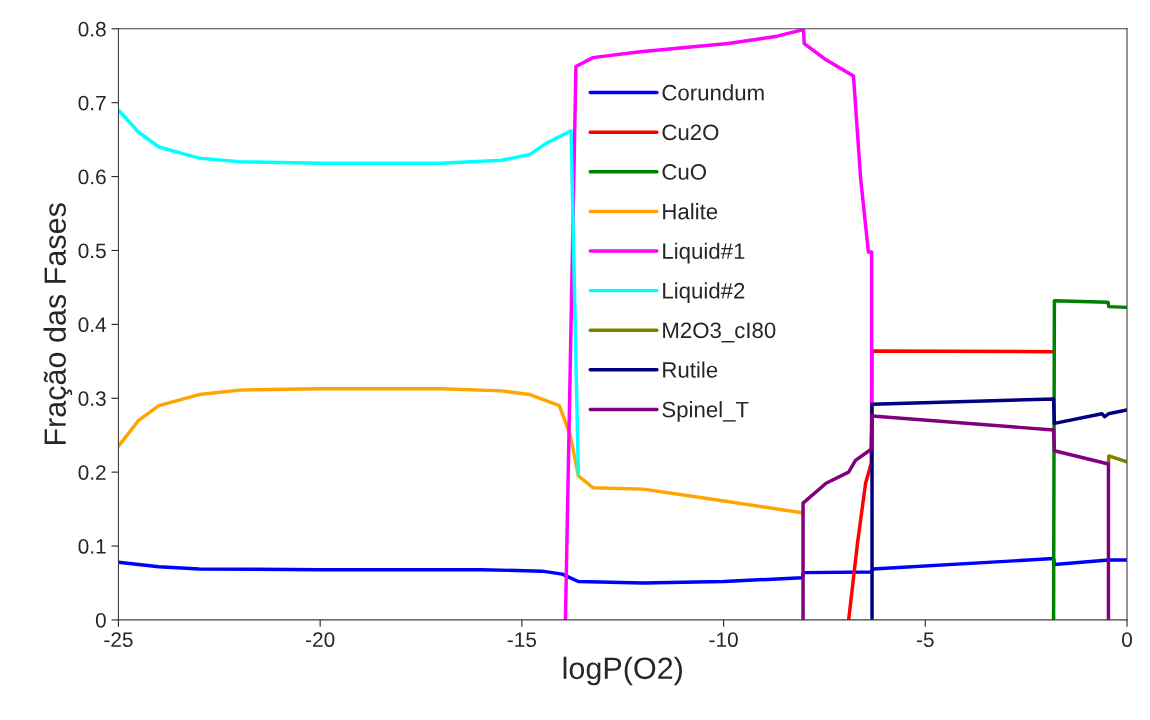  What do you see at coordinates (704, 292) in the screenshot?
I see `legend-label: Liquid#2` at bounding box center [704, 292].